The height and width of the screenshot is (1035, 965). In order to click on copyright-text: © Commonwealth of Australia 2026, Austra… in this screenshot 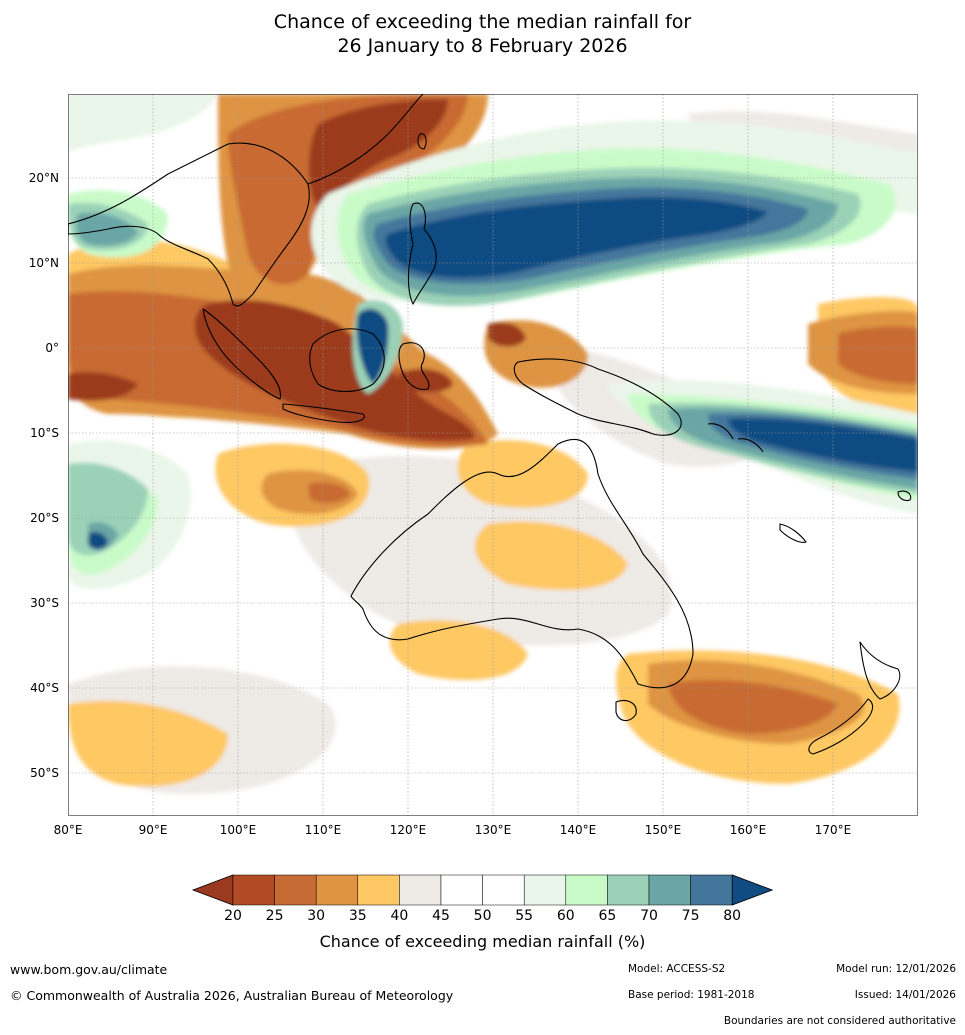, I will do `click(232, 995)`.